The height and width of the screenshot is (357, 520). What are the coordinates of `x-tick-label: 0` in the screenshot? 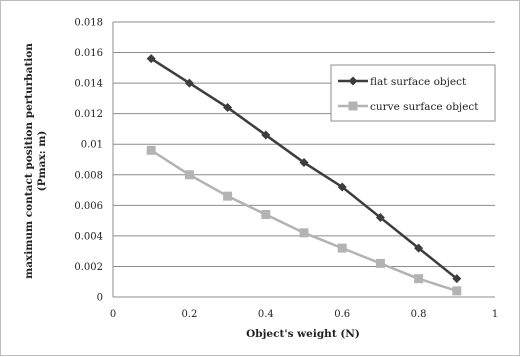 It's located at (113, 314).